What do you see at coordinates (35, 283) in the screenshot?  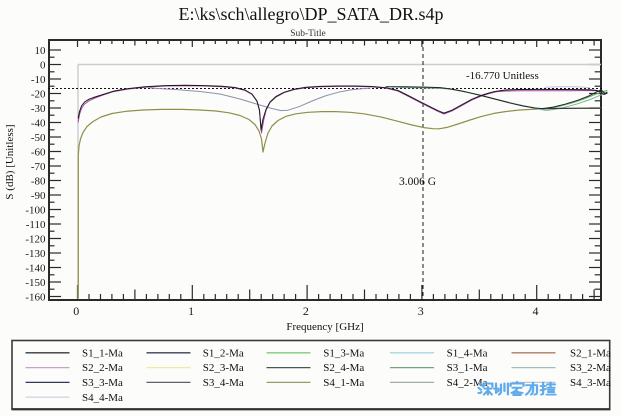 I see `svg-text: -150` at bounding box center [35, 283].